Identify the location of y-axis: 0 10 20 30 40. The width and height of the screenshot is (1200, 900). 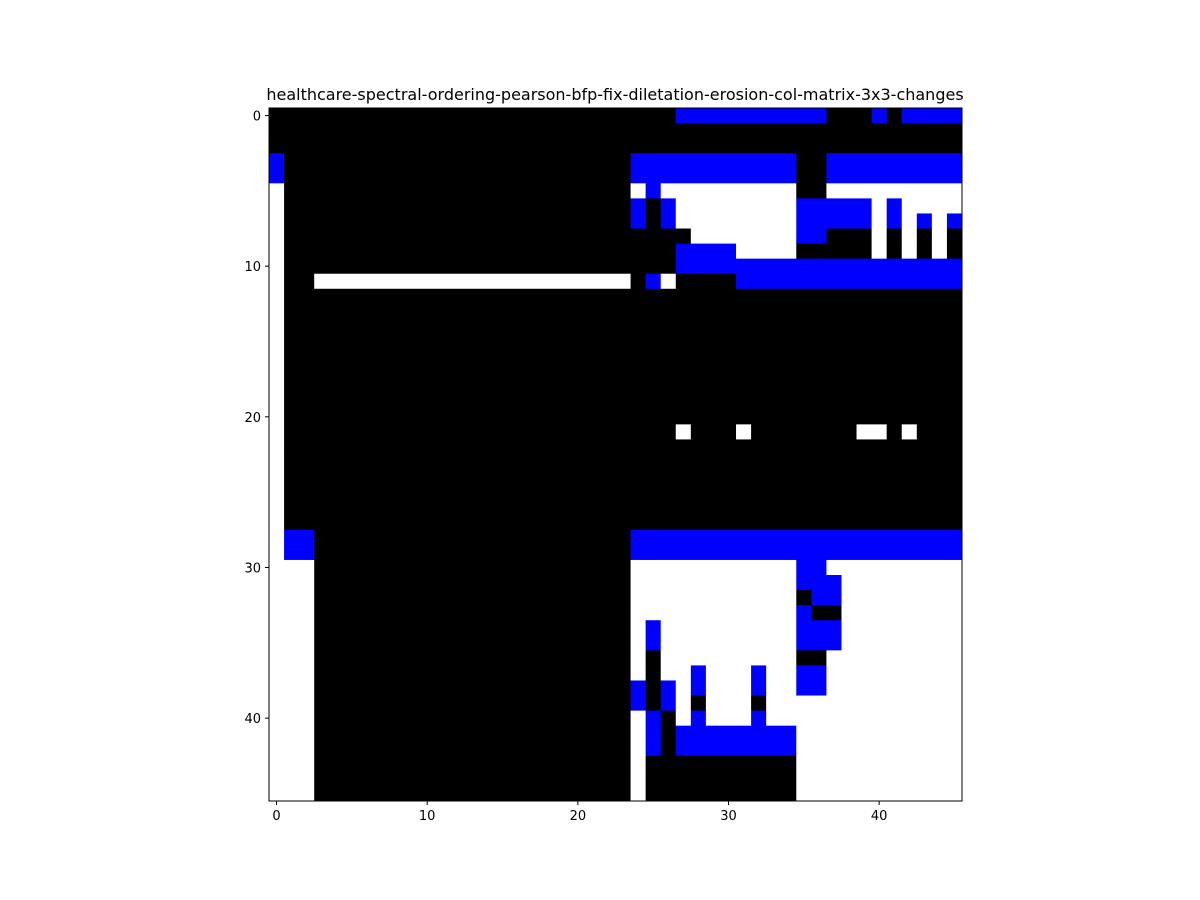
(256, 418).